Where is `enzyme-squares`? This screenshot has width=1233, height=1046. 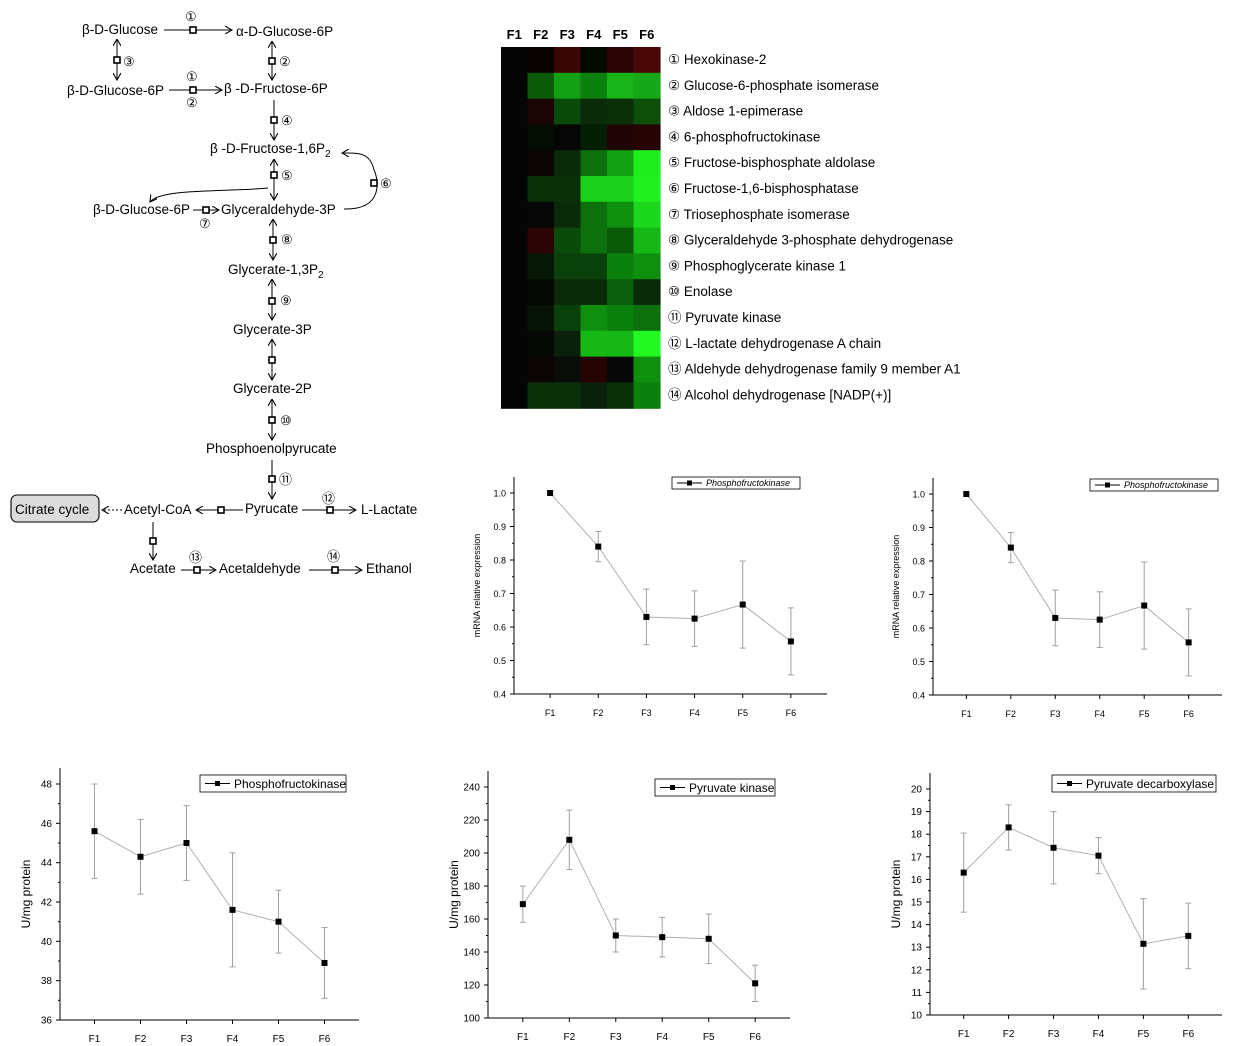 enzyme-squares is located at coordinates (245, 300).